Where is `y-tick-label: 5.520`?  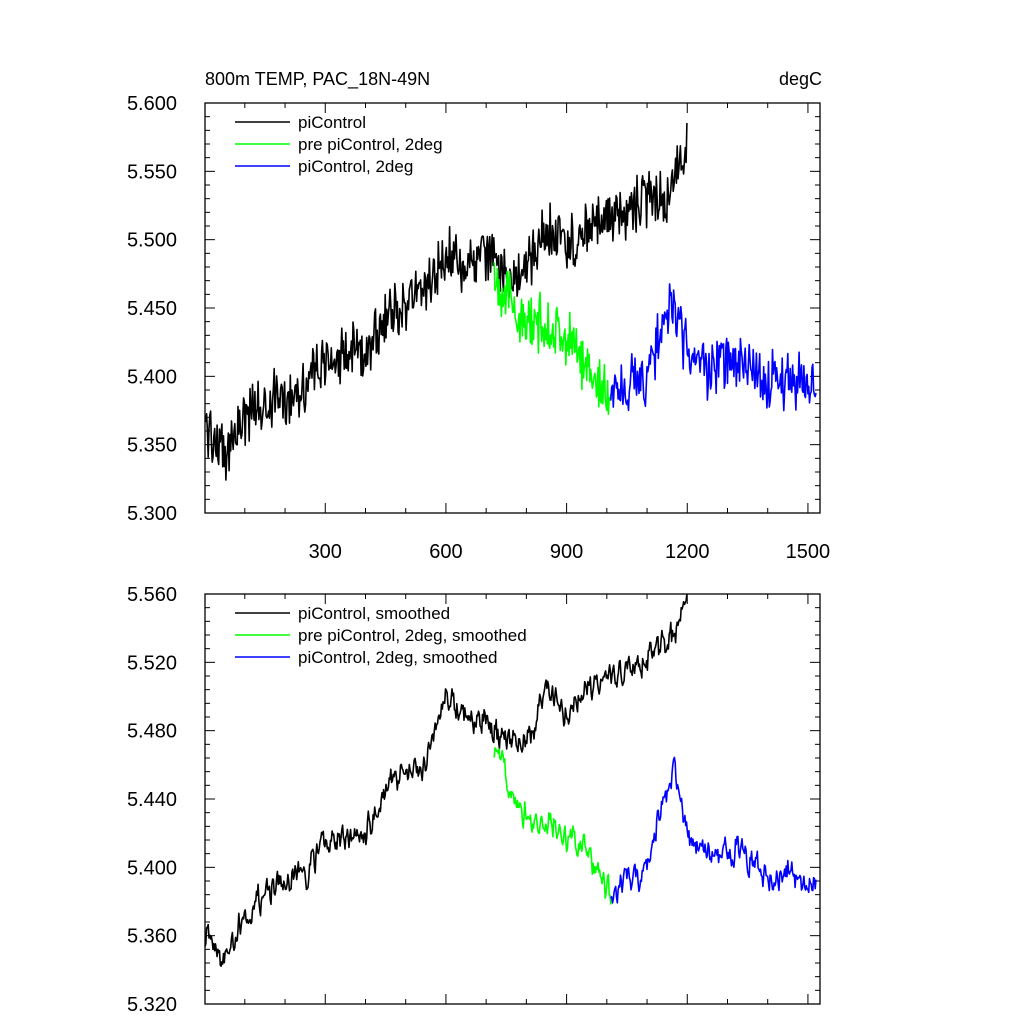 y-tick-label: 5.520 is located at coordinates (152, 663).